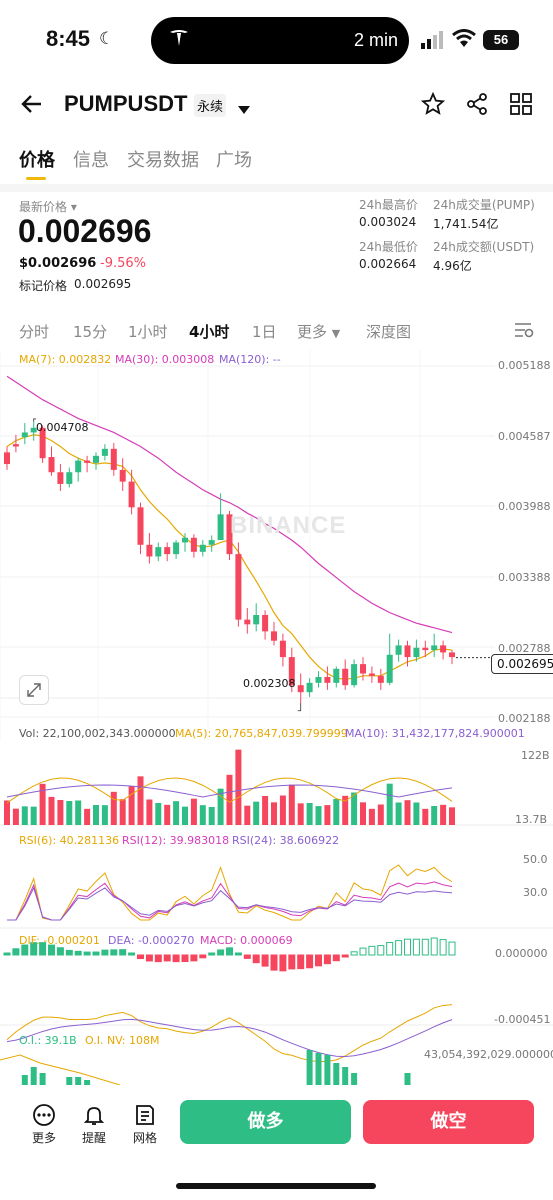 The width and height of the screenshot is (553, 1200). I want to click on interval-4h: 4小时, so click(209, 332).